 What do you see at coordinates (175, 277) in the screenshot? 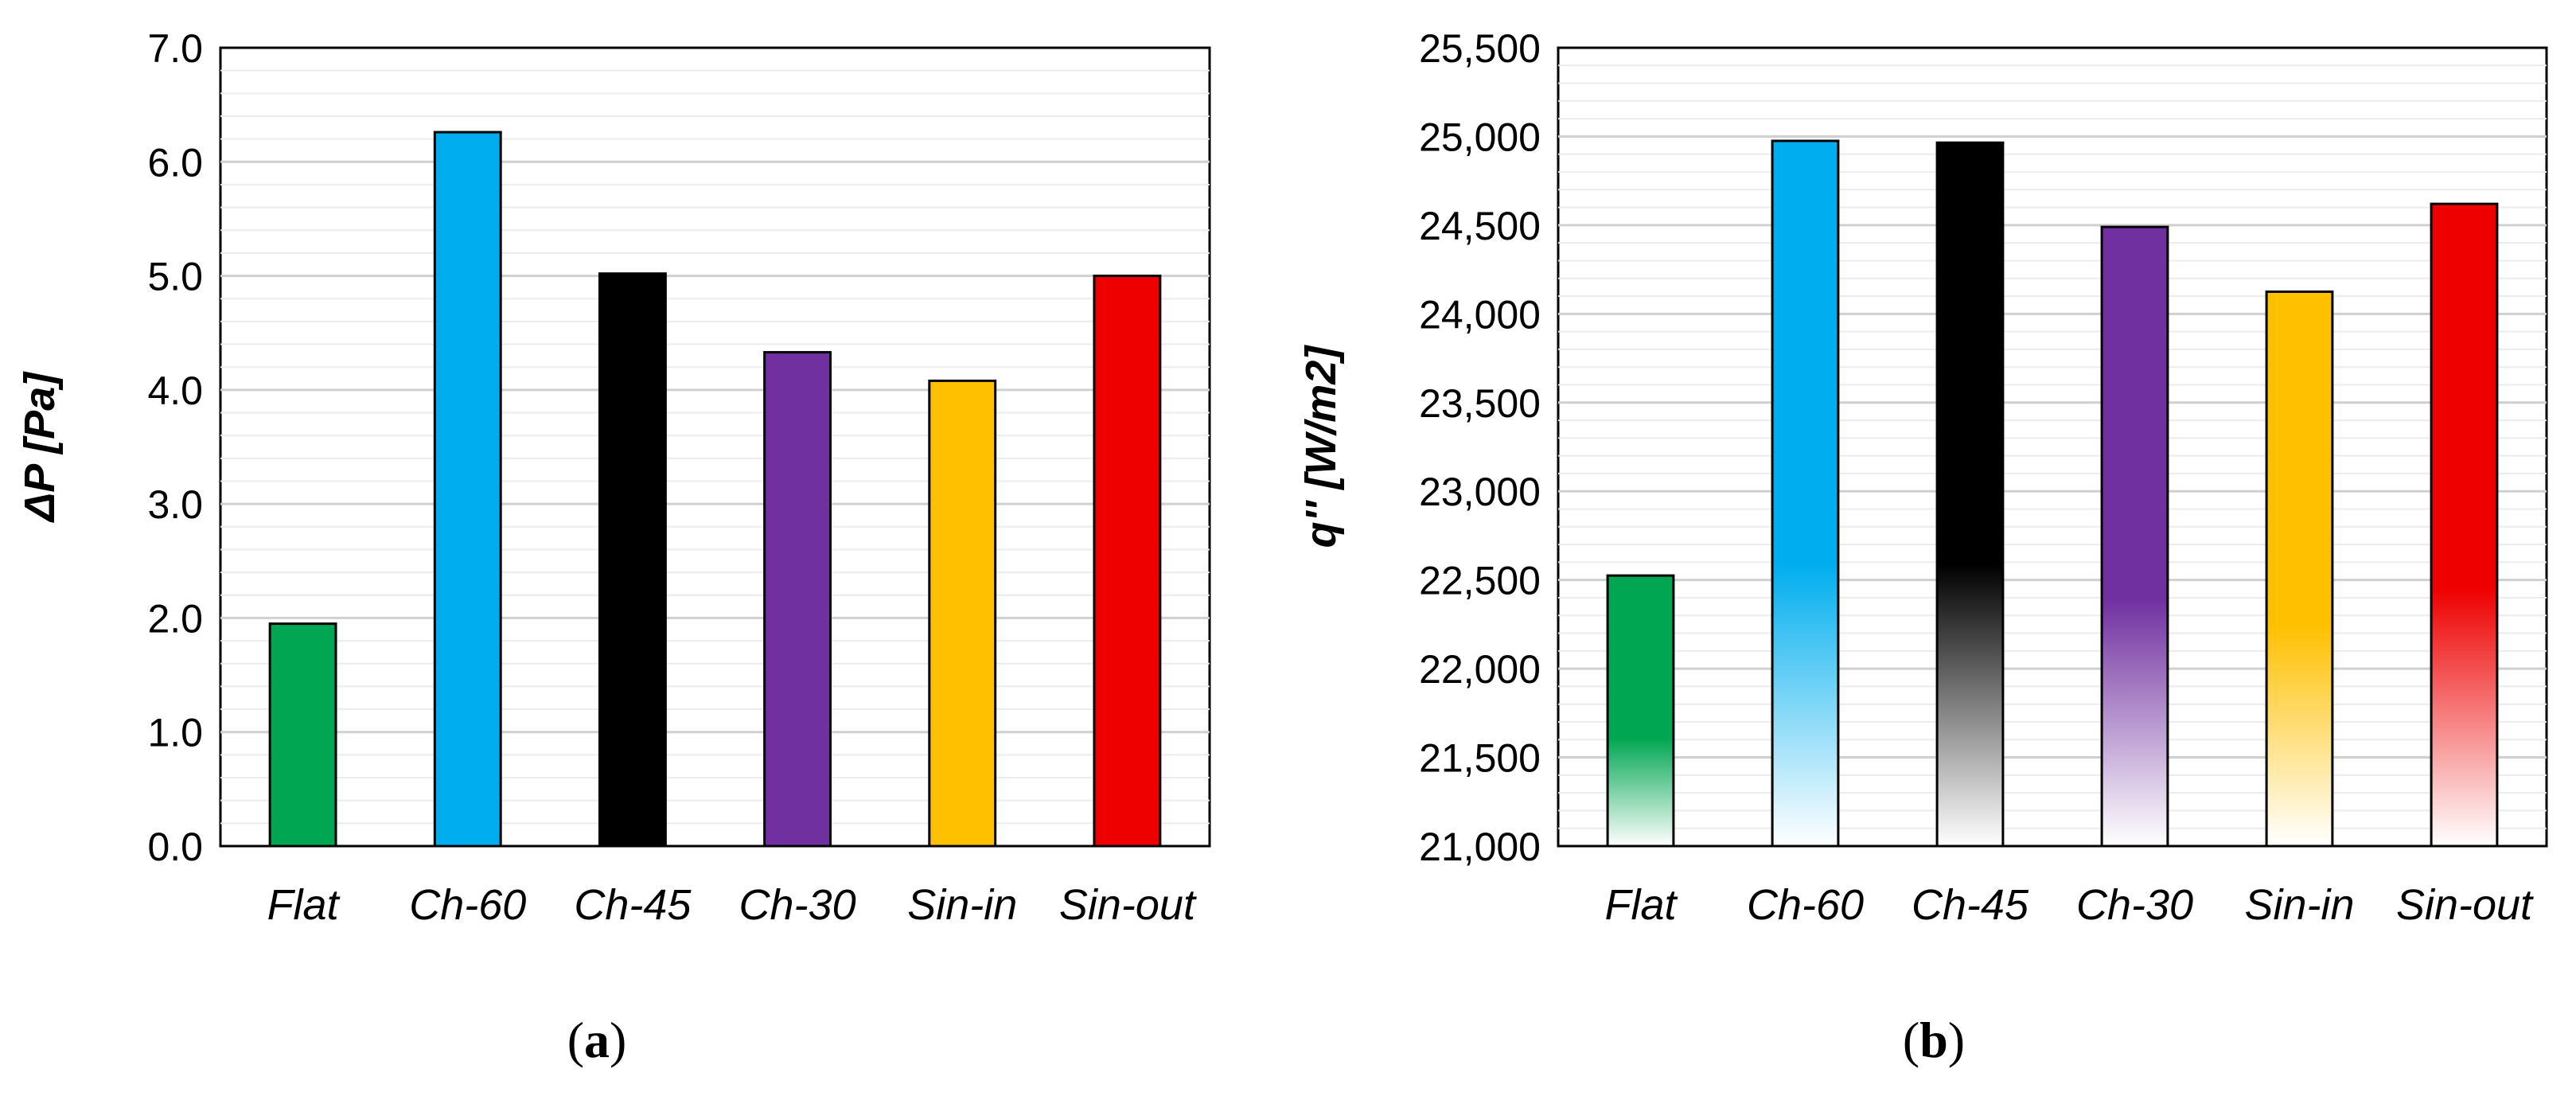
I see `y-tick-label: 5.0` at bounding box center [175, 277].